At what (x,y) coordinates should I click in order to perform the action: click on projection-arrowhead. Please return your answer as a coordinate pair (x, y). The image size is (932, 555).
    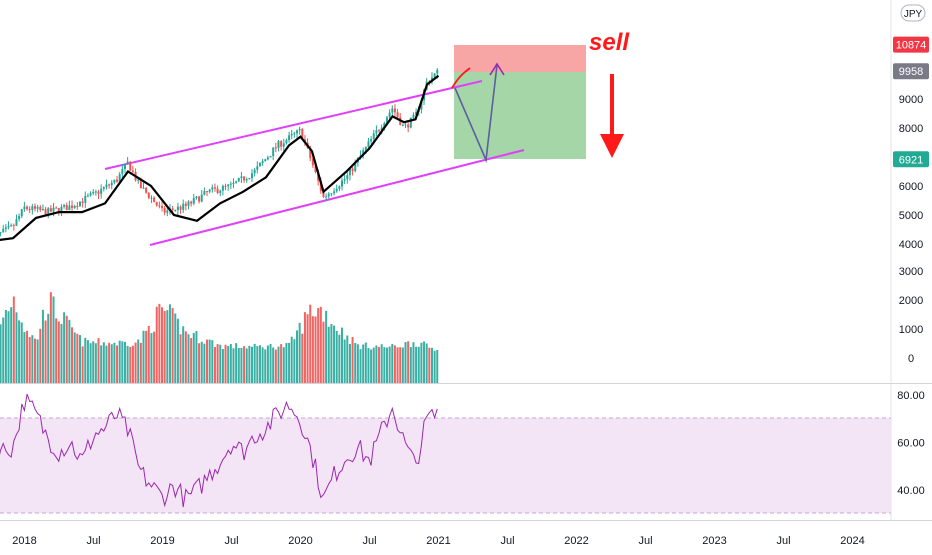
    Looking at the image, I should click on (497, 69).